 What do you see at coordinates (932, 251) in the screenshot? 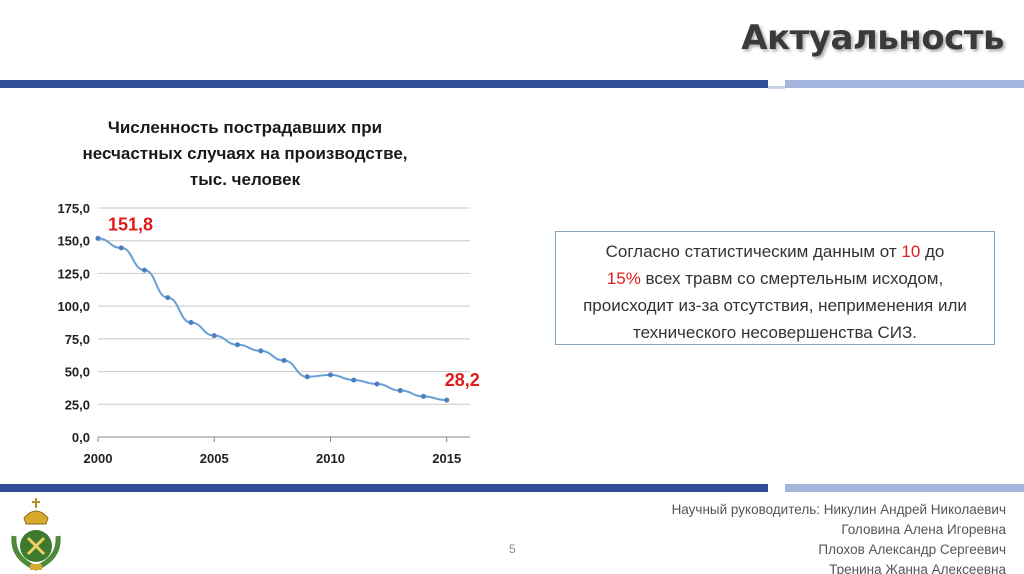
I see `info-text: до` at bounding box center [932, 251].